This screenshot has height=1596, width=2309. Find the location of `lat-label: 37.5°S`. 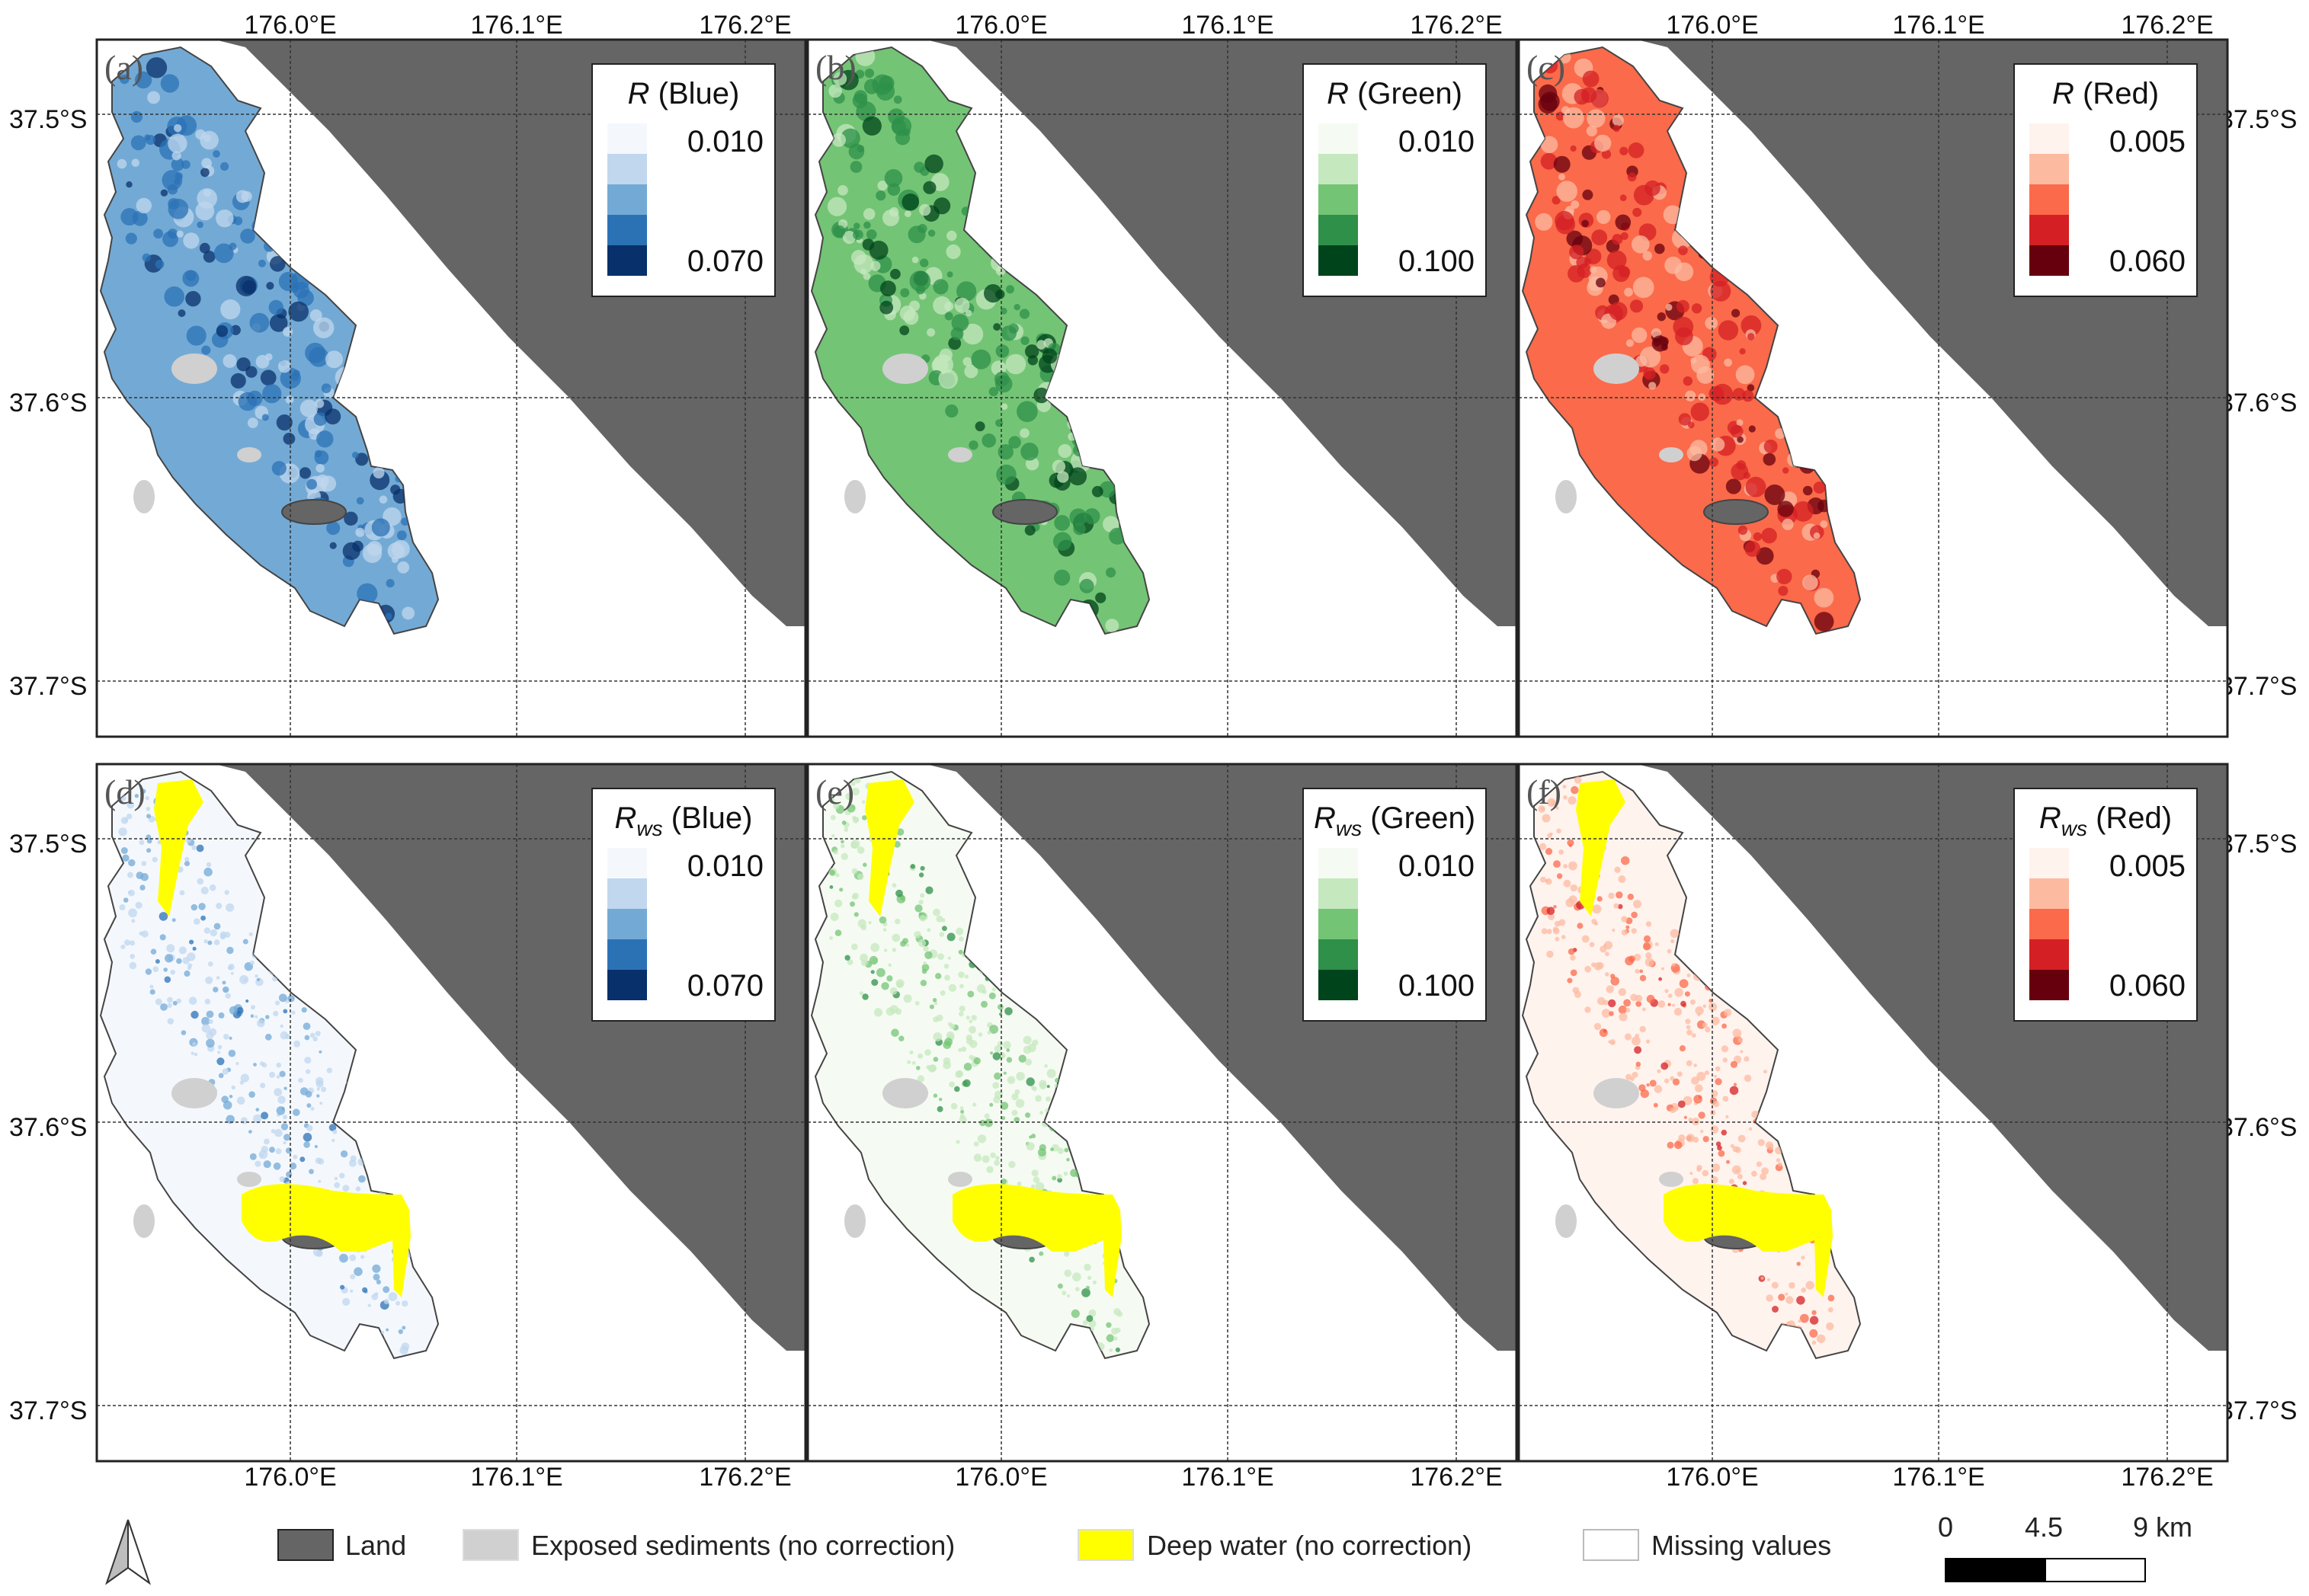

lat-label: 37.5°S is located at coordinates (2258, 119).